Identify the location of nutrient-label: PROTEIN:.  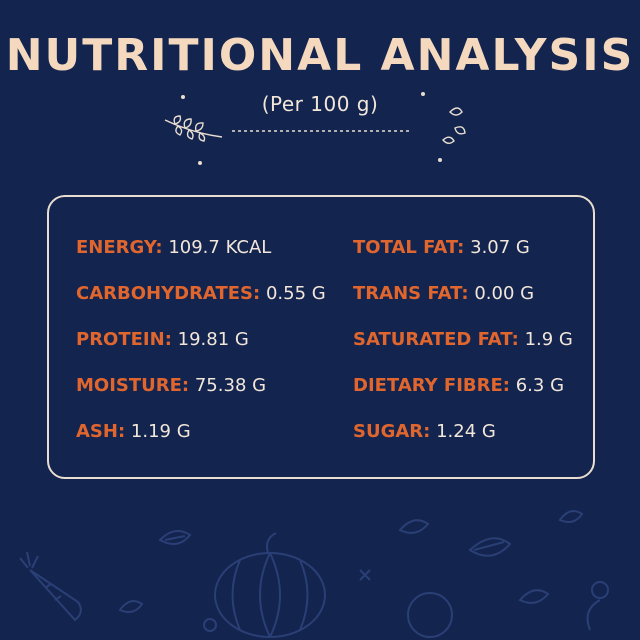
(124, 339).